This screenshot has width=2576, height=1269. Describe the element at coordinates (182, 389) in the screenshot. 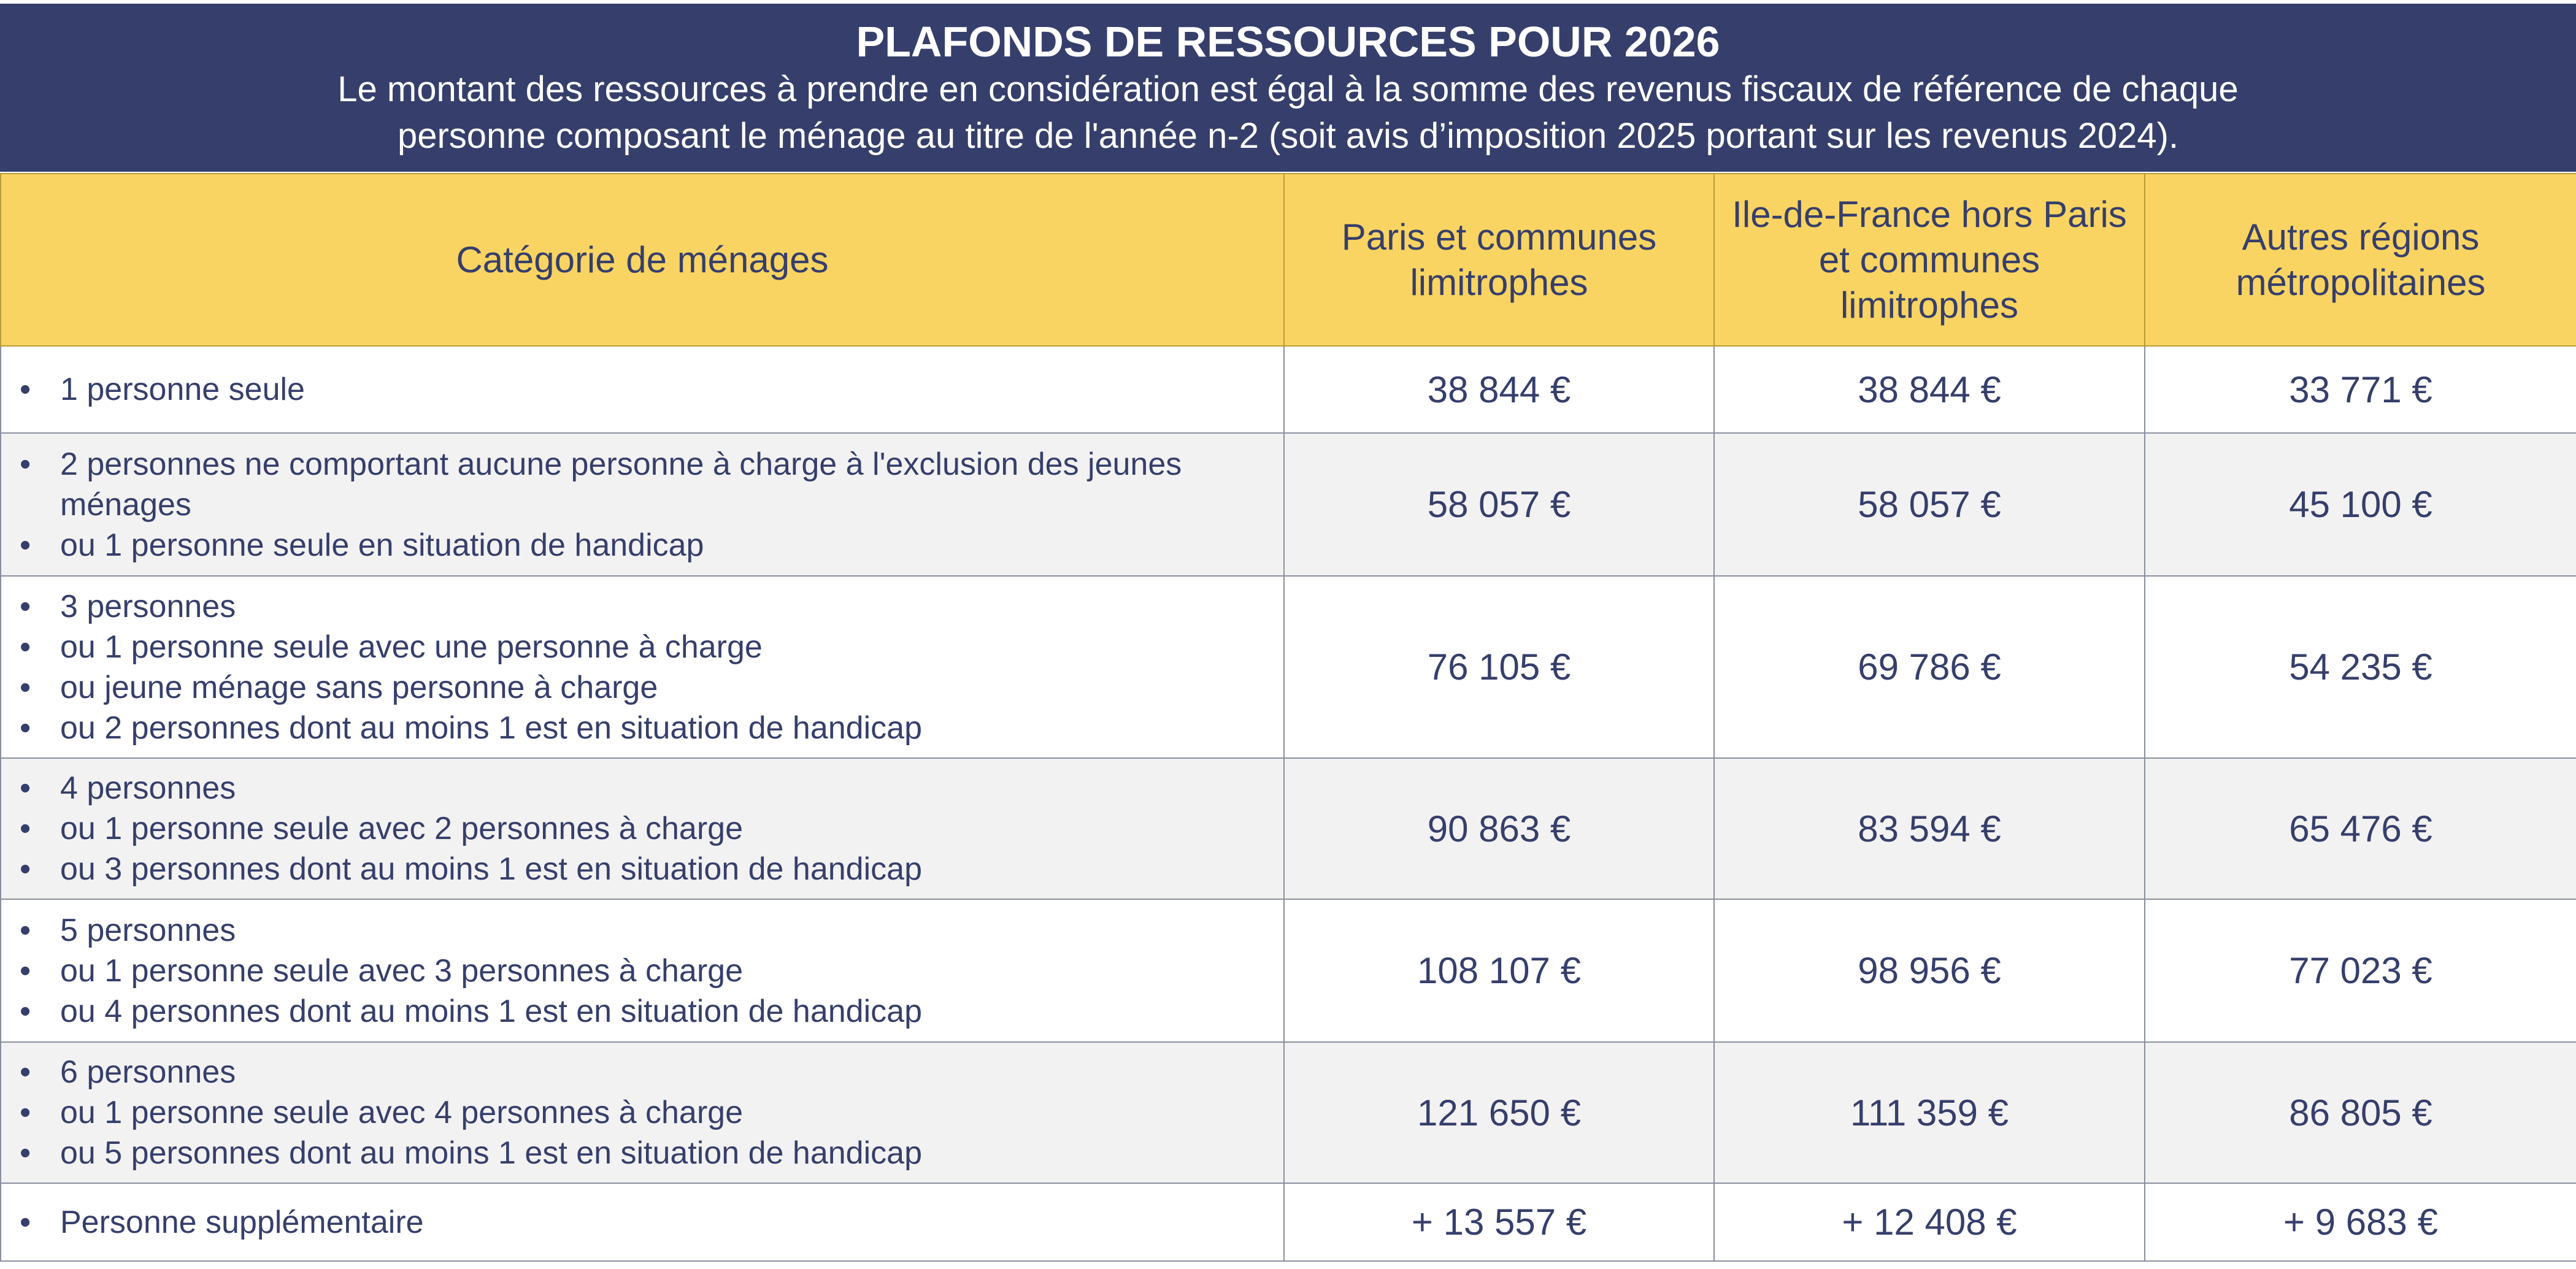

I see `category-text: 1 personne seule` at that location.